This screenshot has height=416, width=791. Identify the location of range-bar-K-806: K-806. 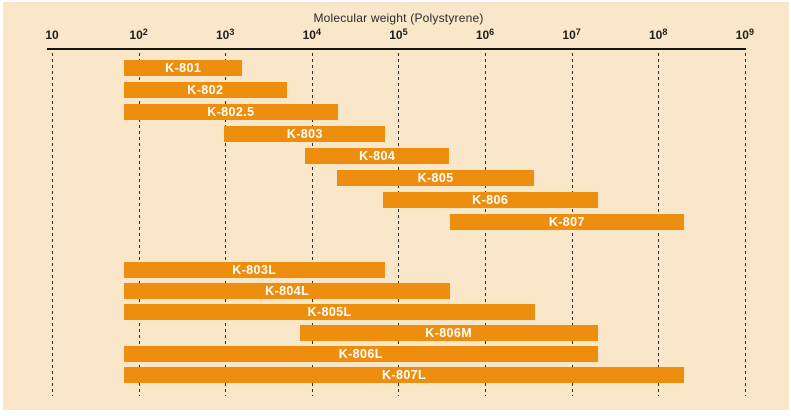
(490, 200).